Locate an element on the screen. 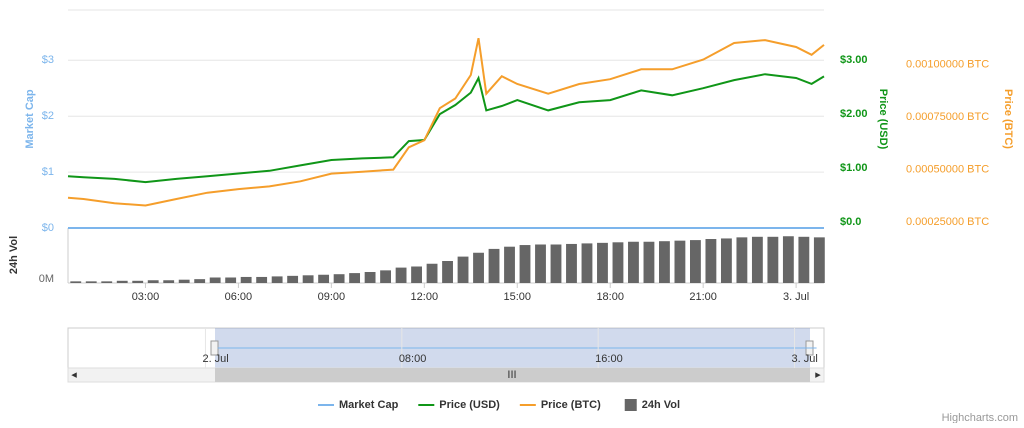 The height and width of the screenshot is (428, 1024). x-tick-label: 3. Jul is located at coordinates (796, 297).